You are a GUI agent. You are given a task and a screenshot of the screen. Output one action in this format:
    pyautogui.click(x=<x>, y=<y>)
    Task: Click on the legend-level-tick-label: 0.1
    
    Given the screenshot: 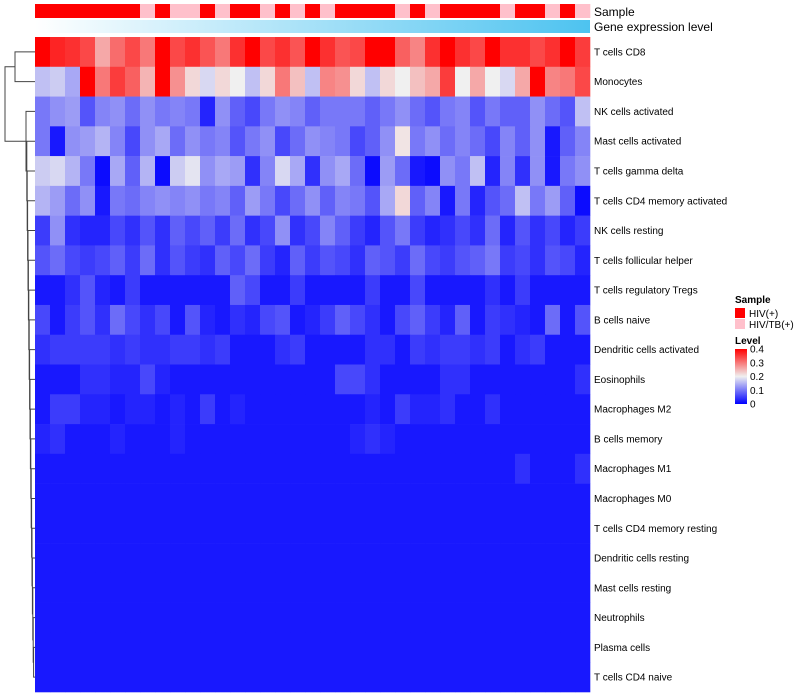 What is the action you would take?
    pyautogui.click(x=757, y=391)
    